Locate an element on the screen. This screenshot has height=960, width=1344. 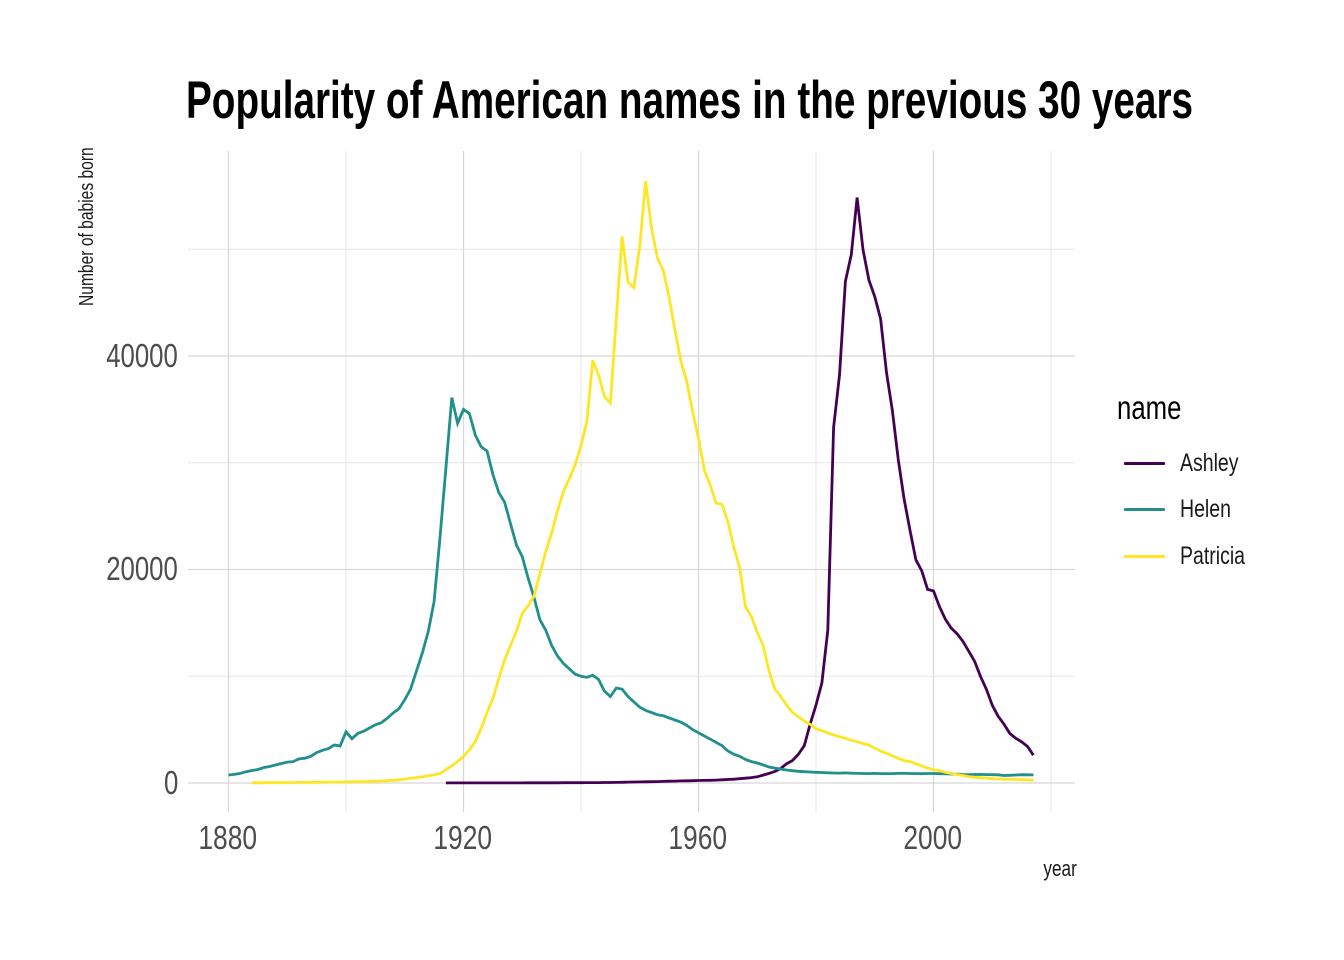
legend-label-helen: Helen is located at coordinates (1205, 509).